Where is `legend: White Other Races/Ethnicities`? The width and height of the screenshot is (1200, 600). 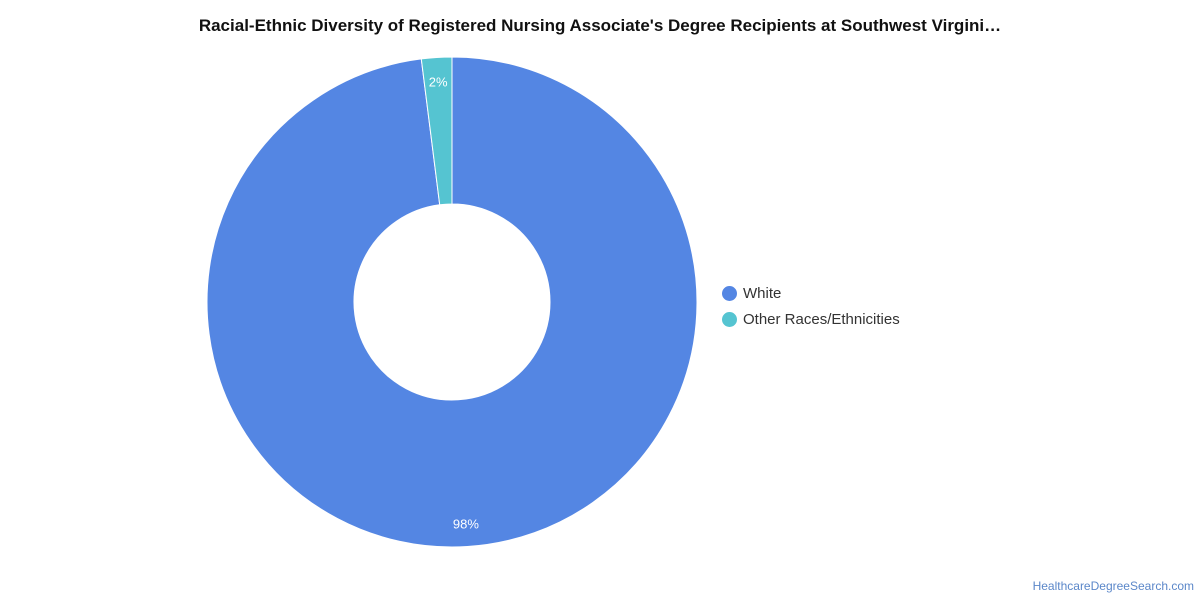
legend: White Other Races/Ethnicities is located at coordinates (811, 306).